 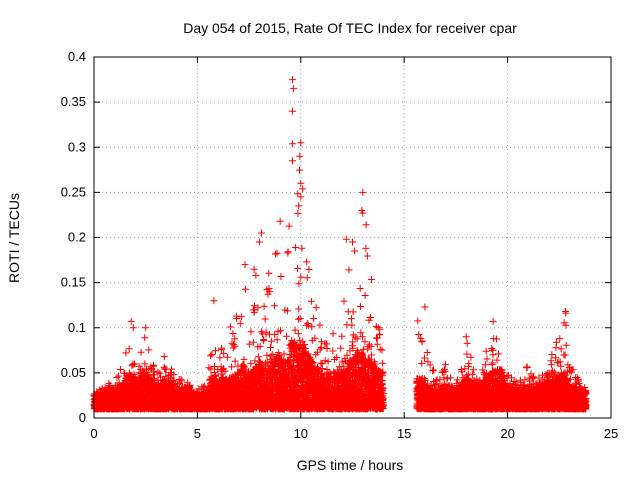 I want to click on y-tick-label: 0.2, so click(x=77, y=237).